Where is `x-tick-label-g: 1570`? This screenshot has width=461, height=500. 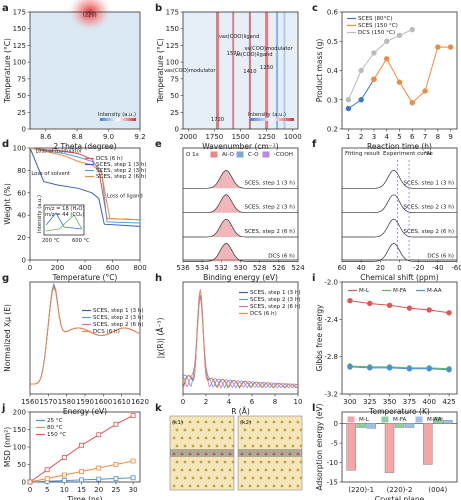
x-tick-label-g: 1570 is located at coordinates (48, 402).